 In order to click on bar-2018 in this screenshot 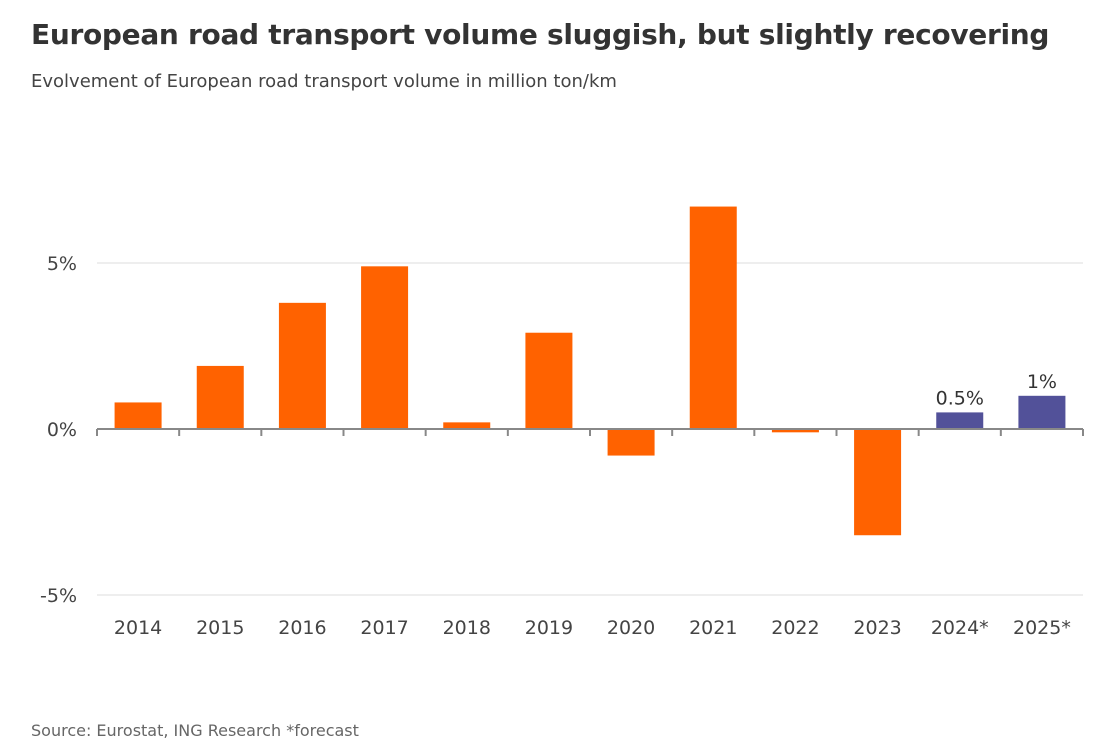, I will do `click(467, 425)`.